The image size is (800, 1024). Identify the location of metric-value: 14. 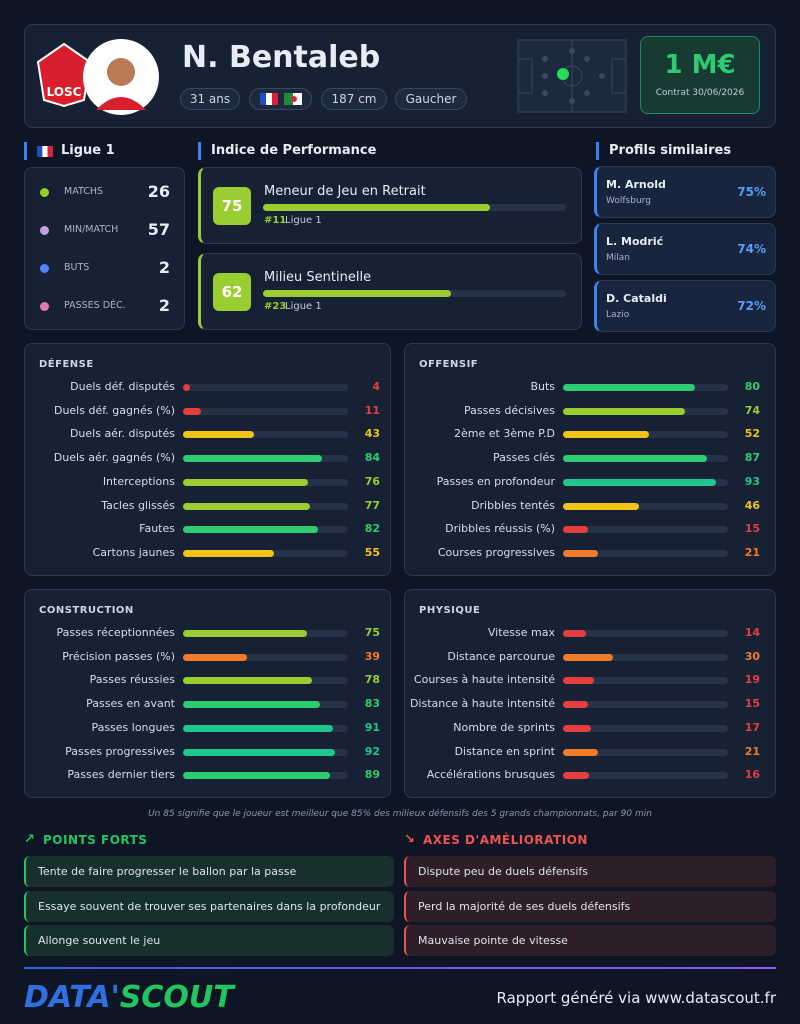
(752, 632).